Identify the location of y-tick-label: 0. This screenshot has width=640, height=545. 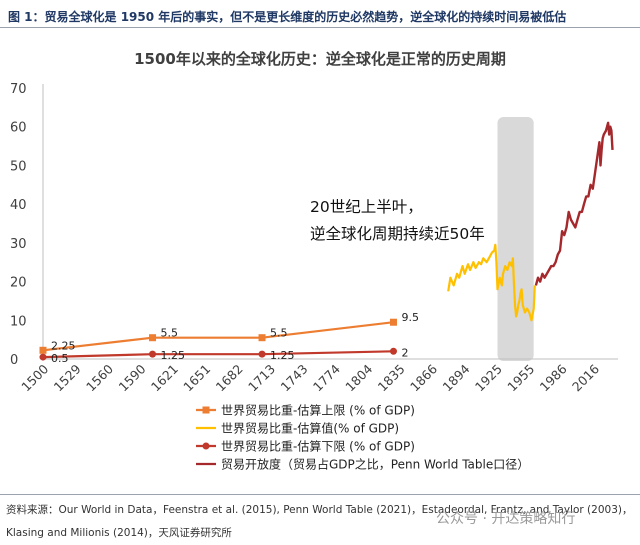
(14, 360).